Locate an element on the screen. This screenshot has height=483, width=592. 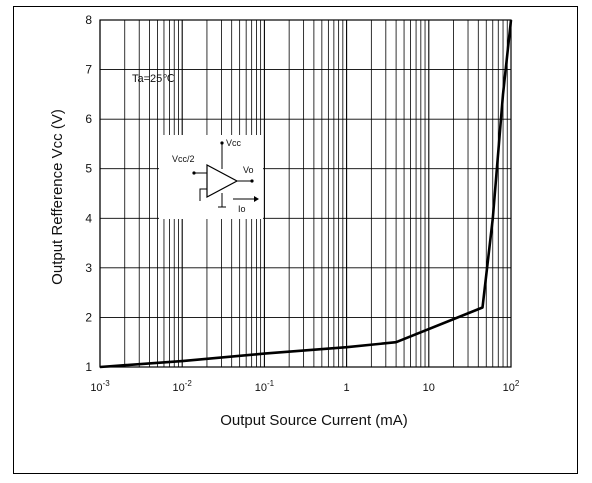
temperature-annotation: Ta=25℃ is located at coordinates (153, 79).